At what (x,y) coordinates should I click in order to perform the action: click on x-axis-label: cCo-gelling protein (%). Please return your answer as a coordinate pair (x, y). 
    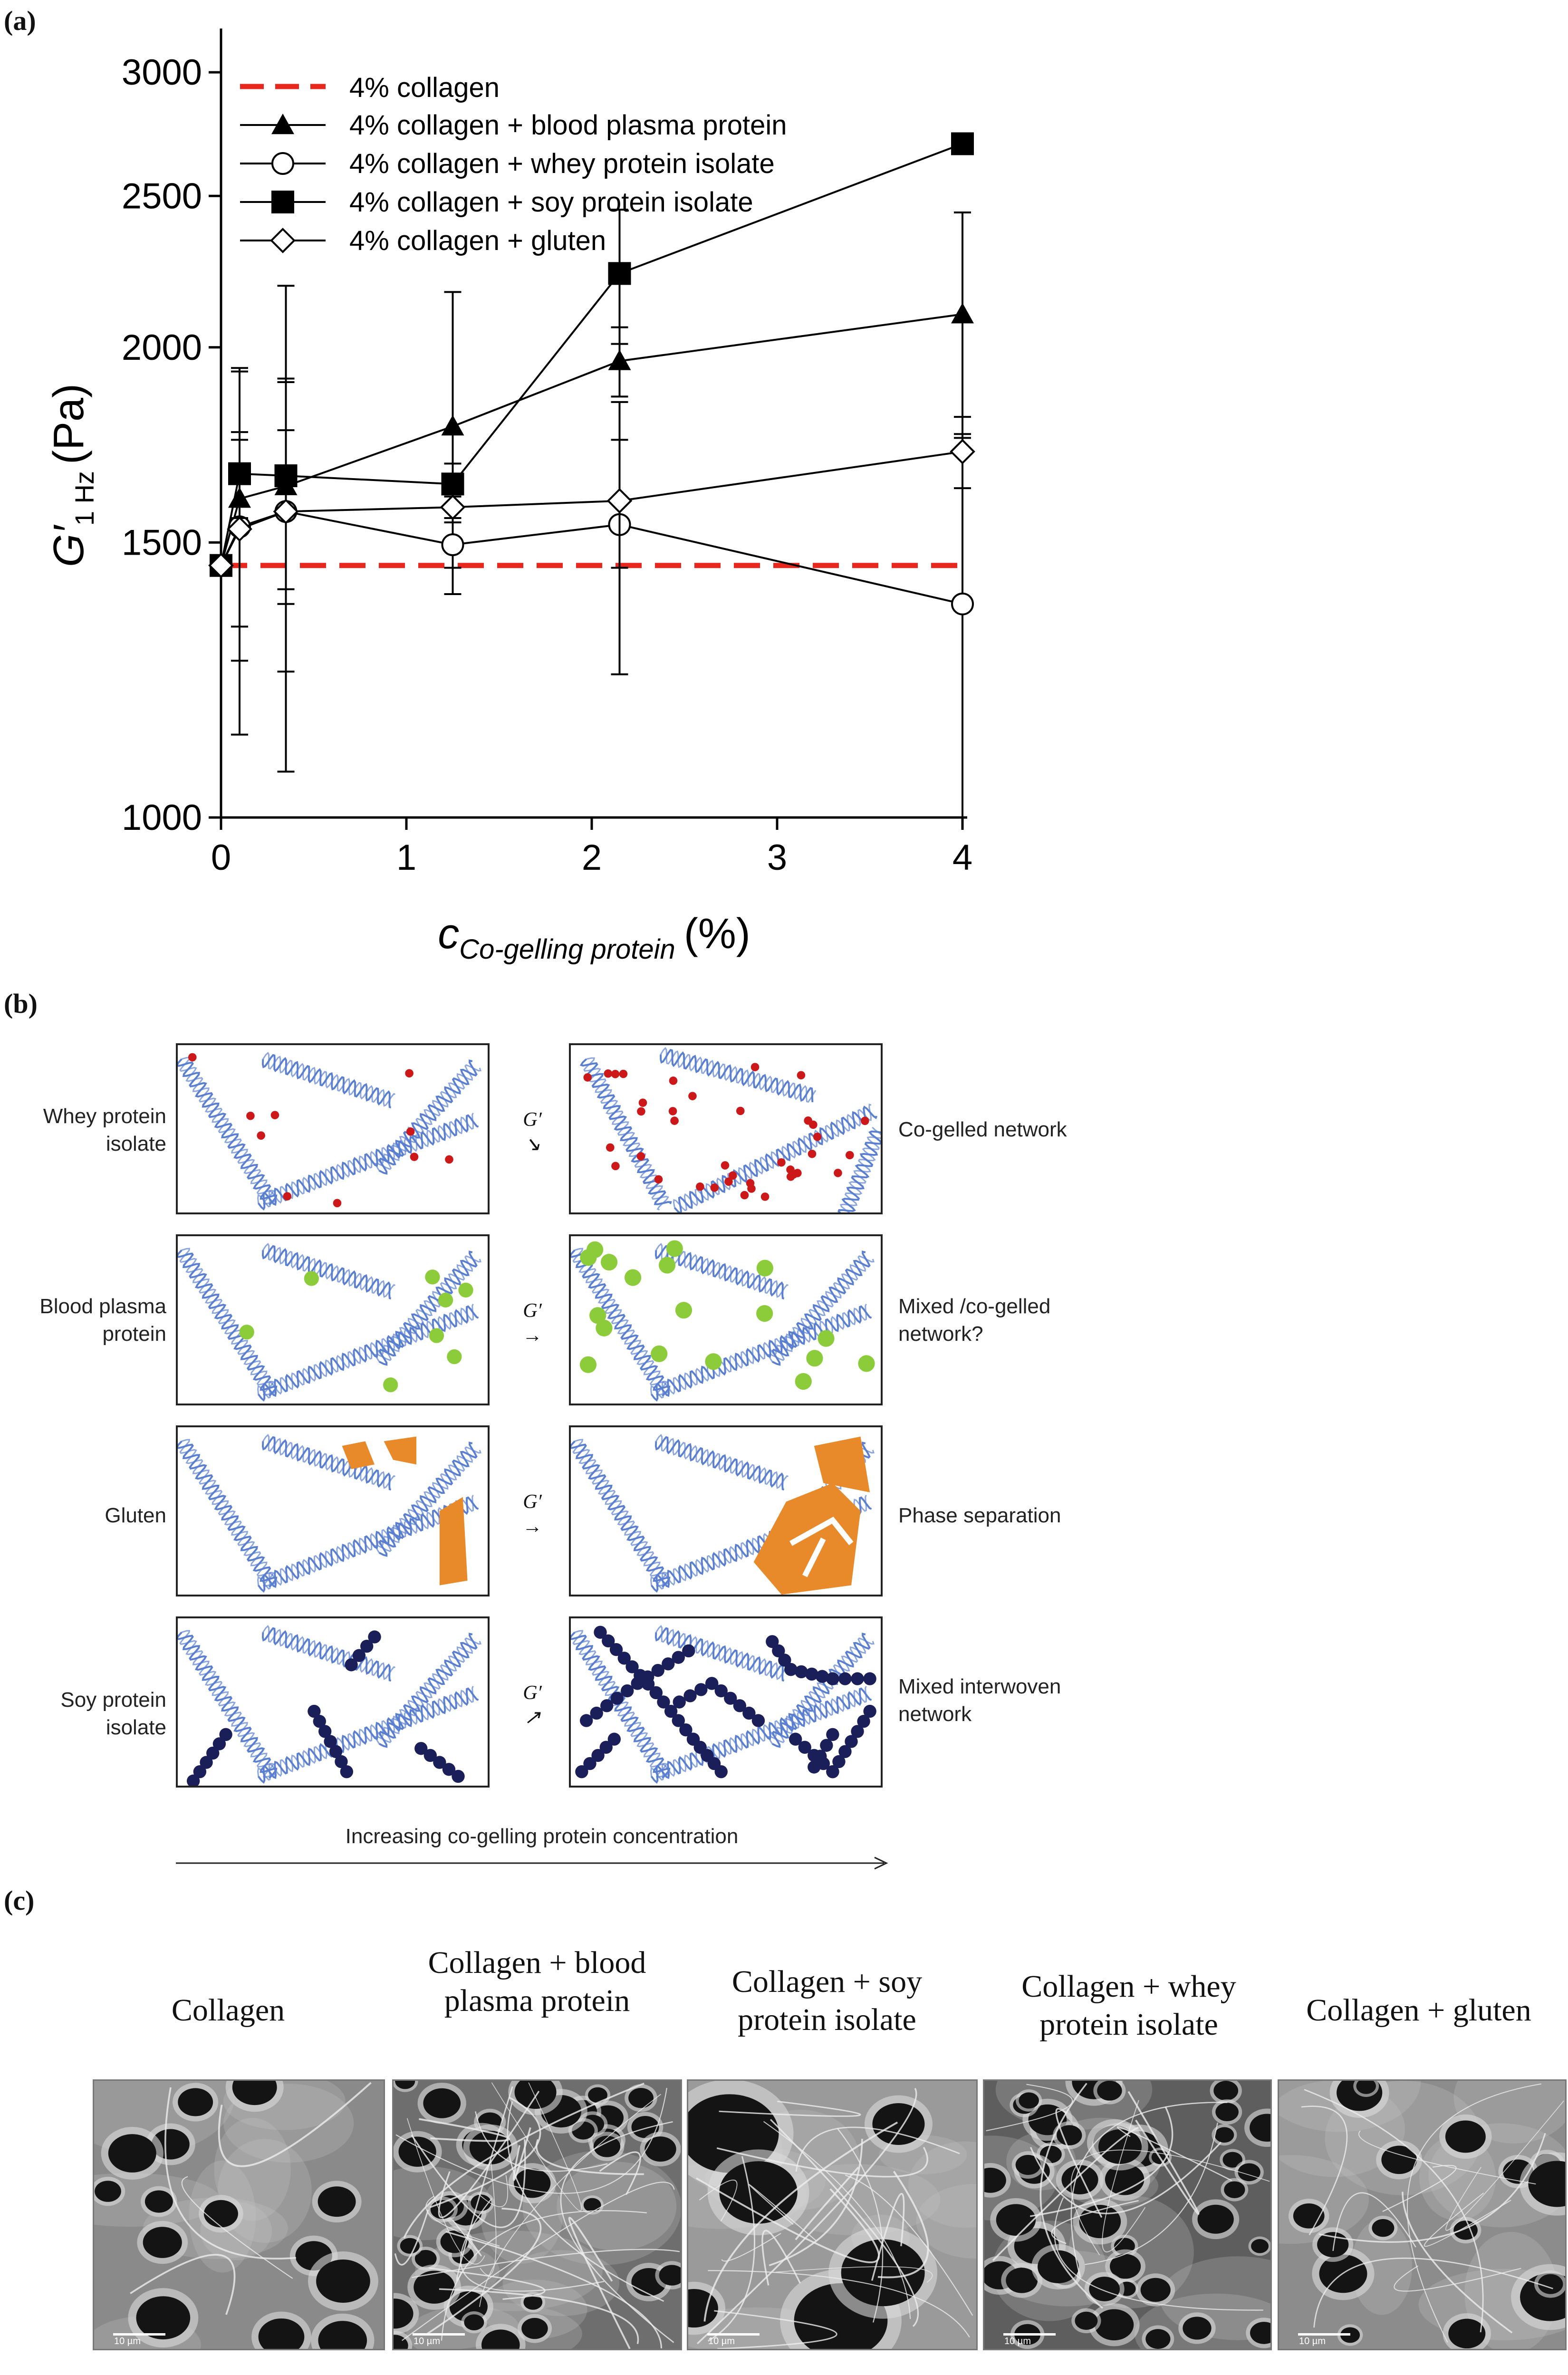
    Looking at the image, I should click on (594, 937).